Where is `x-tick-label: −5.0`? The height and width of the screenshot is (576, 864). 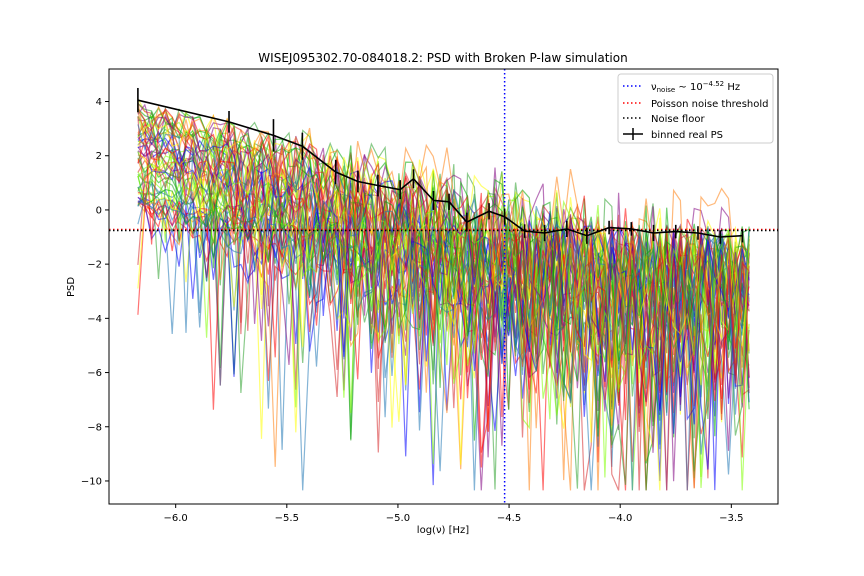
x-tick-label: −5.0 is located at coordinates (398, 518).